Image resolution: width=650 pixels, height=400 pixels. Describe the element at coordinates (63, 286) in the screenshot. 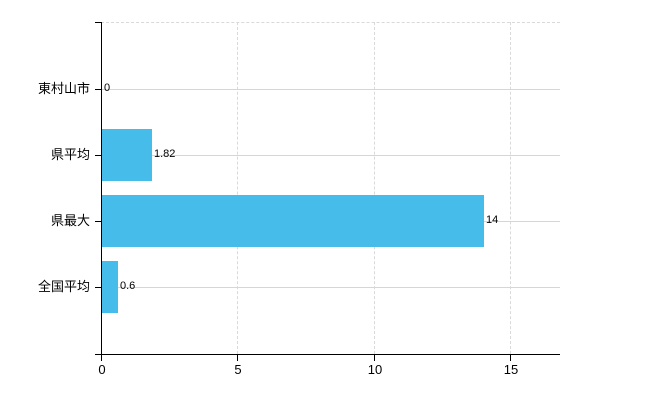

I see `category-label: 全国平均` at that location.